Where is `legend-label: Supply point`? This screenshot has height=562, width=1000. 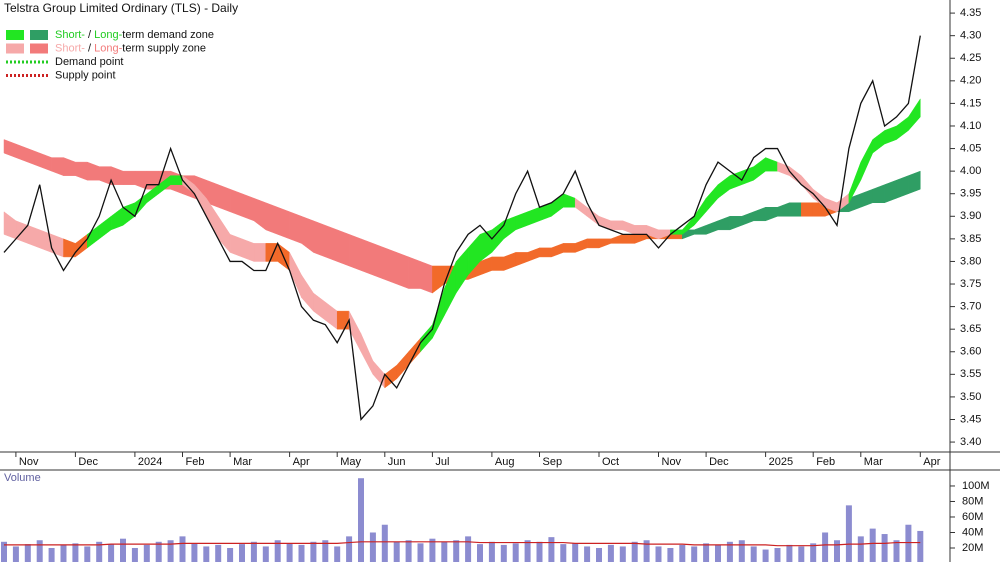 legend-label: Supply point is located at coordinates (85, 75).